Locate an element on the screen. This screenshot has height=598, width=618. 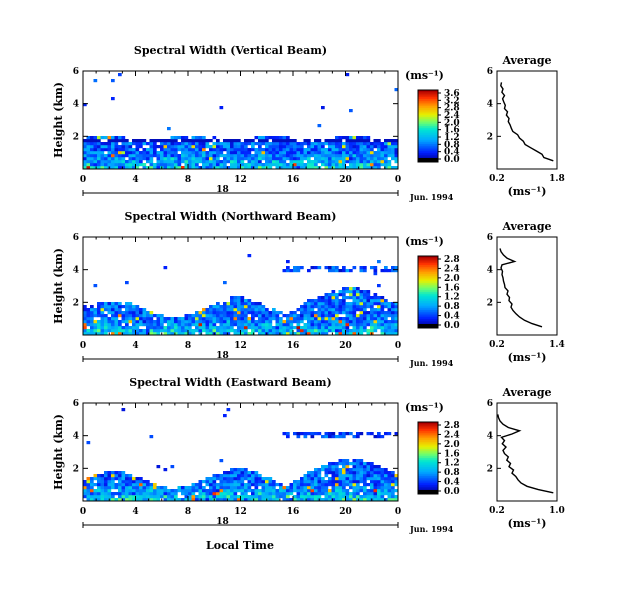
y-tick-label: 6 is located at coordinates (76, 72).